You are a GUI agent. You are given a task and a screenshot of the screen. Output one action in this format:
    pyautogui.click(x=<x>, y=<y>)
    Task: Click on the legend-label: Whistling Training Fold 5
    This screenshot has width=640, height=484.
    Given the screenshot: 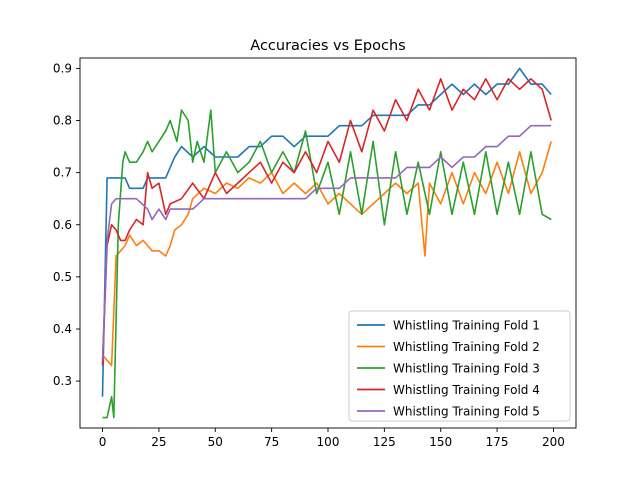 What is the action you would take?
    pyautogui.click(x=466, y=412)
    